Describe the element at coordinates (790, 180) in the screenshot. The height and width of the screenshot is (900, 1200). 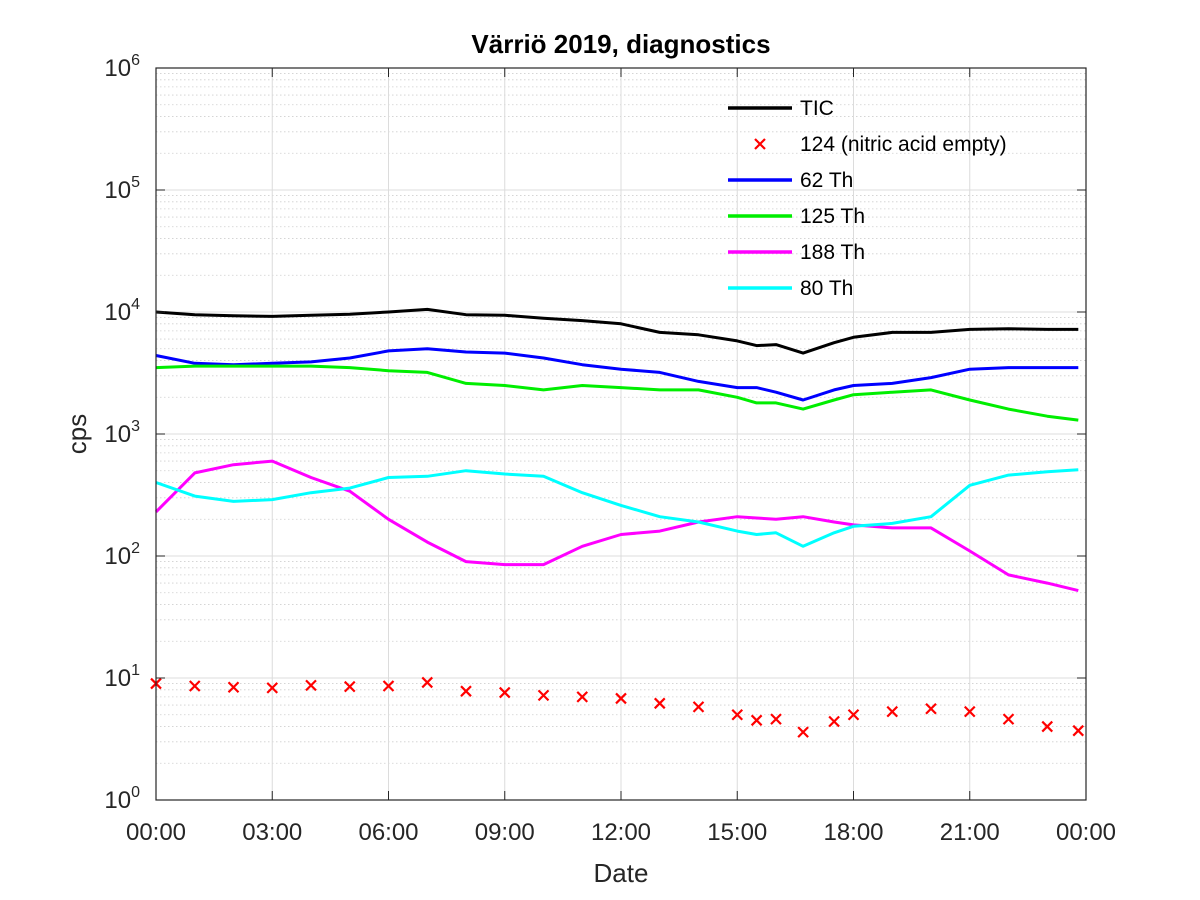
I see `legend-item: 62 Th` at that location.